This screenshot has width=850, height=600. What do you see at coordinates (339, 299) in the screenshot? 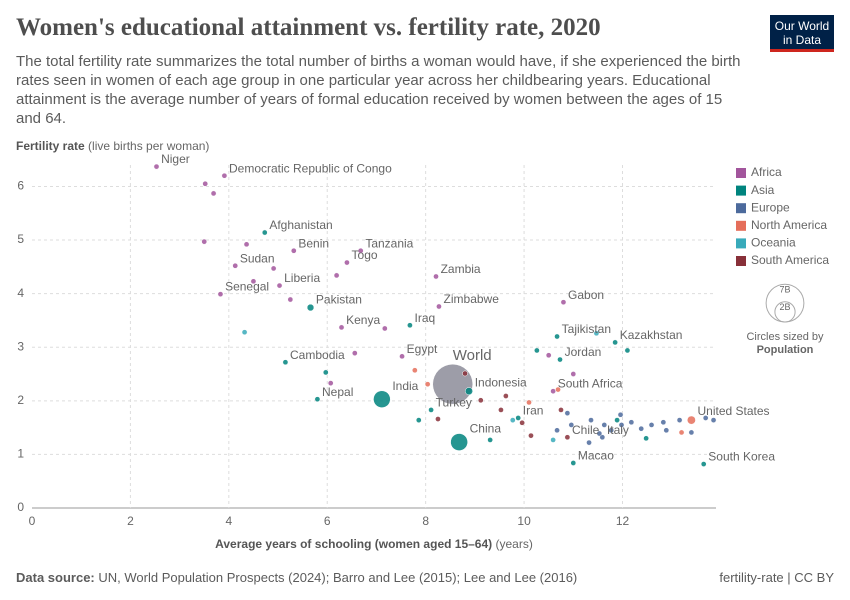
I see `point-label: Pakistan` at bounding box center [339, 299].